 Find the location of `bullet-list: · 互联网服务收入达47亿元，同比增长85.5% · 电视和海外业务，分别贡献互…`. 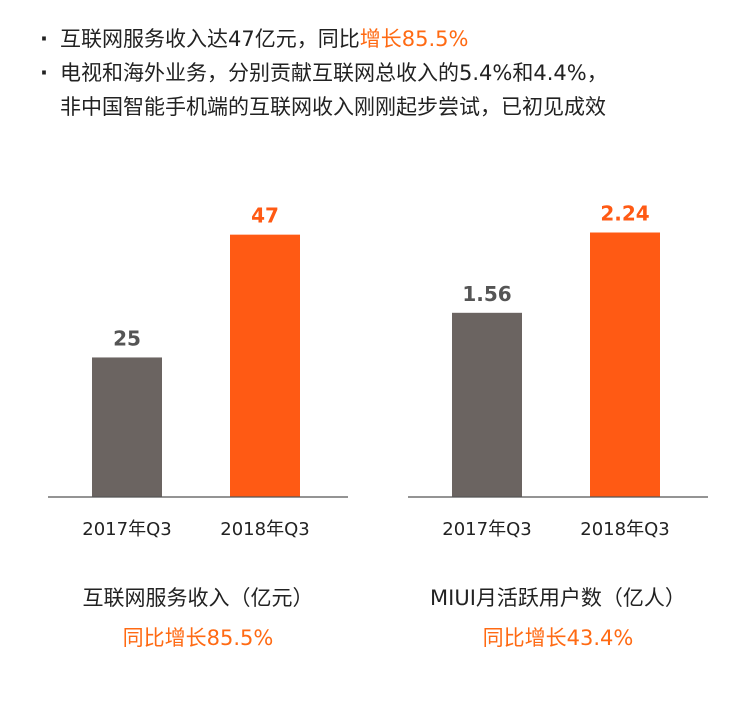

bullet-list: · 互联网服务收入达47亿元，同比增长85.5% · 电视和海外业务，分别贡献互… is located at coordinates (384, 73).